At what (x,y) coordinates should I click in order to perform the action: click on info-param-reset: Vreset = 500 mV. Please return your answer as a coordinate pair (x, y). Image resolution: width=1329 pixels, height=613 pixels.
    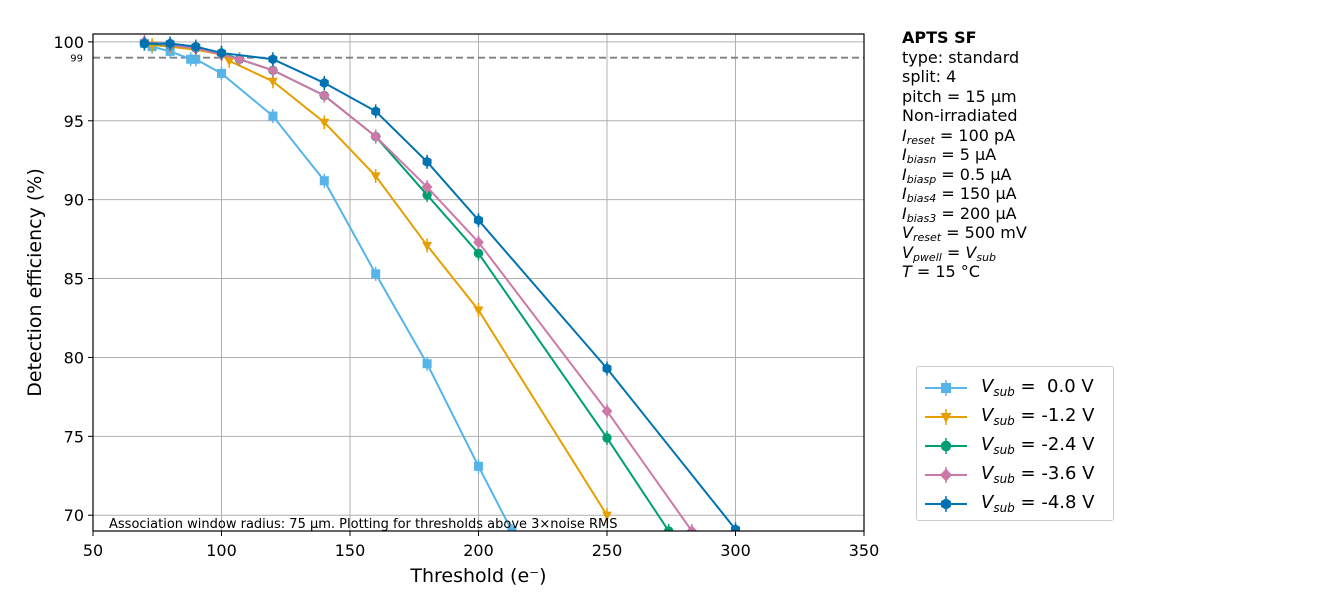
    Looking at the image, I should click on (964, 233).